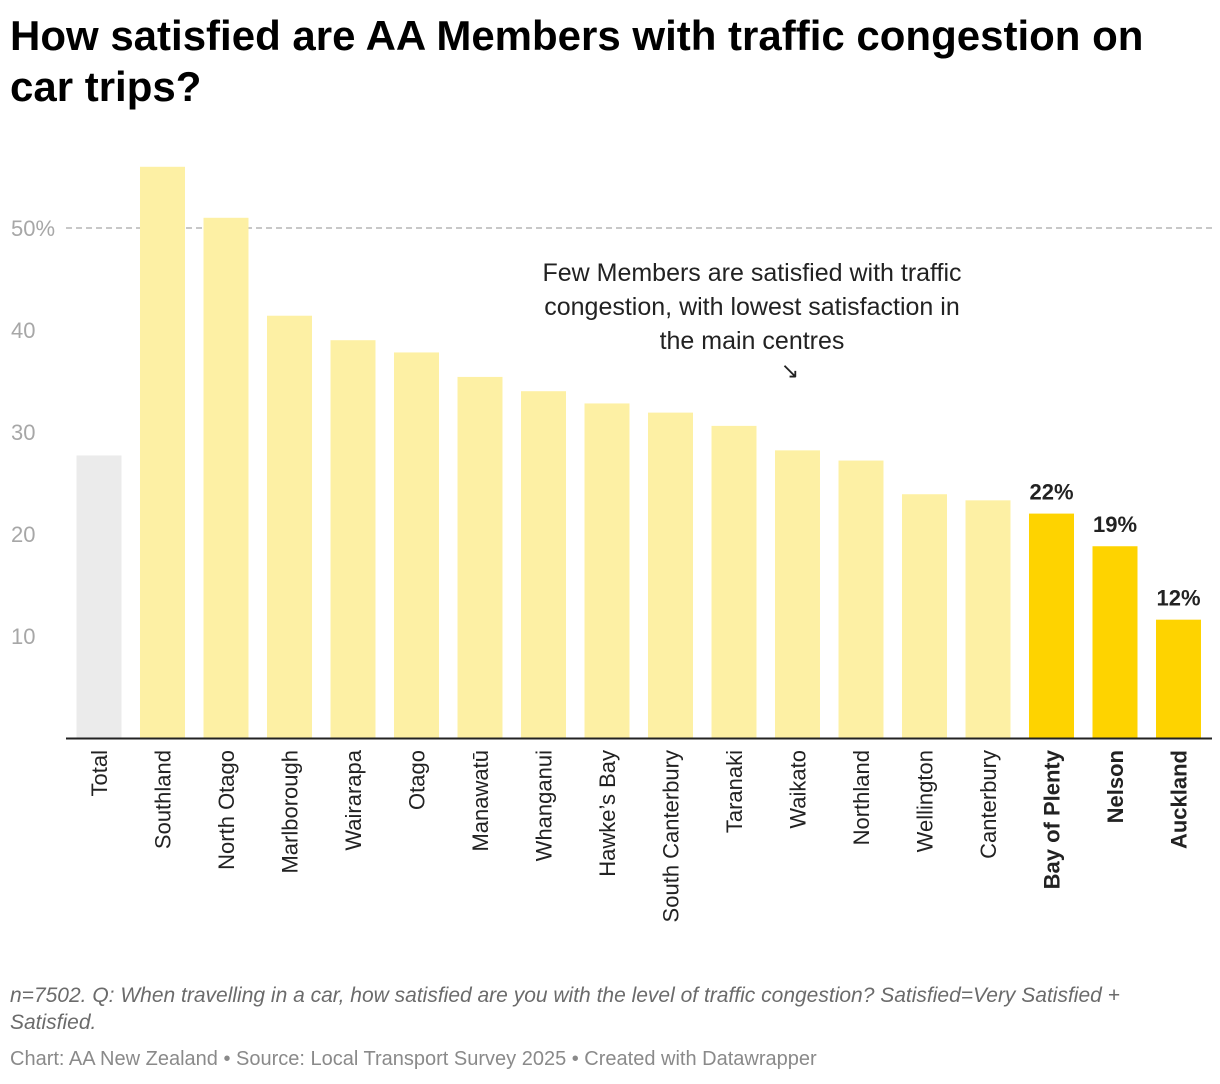 This screenshot has width=1220, height=1084. What do you see at coordinates (925, 801) in the screenshot?
I see `category-label: Wellington` at bounding box center [925, 801].